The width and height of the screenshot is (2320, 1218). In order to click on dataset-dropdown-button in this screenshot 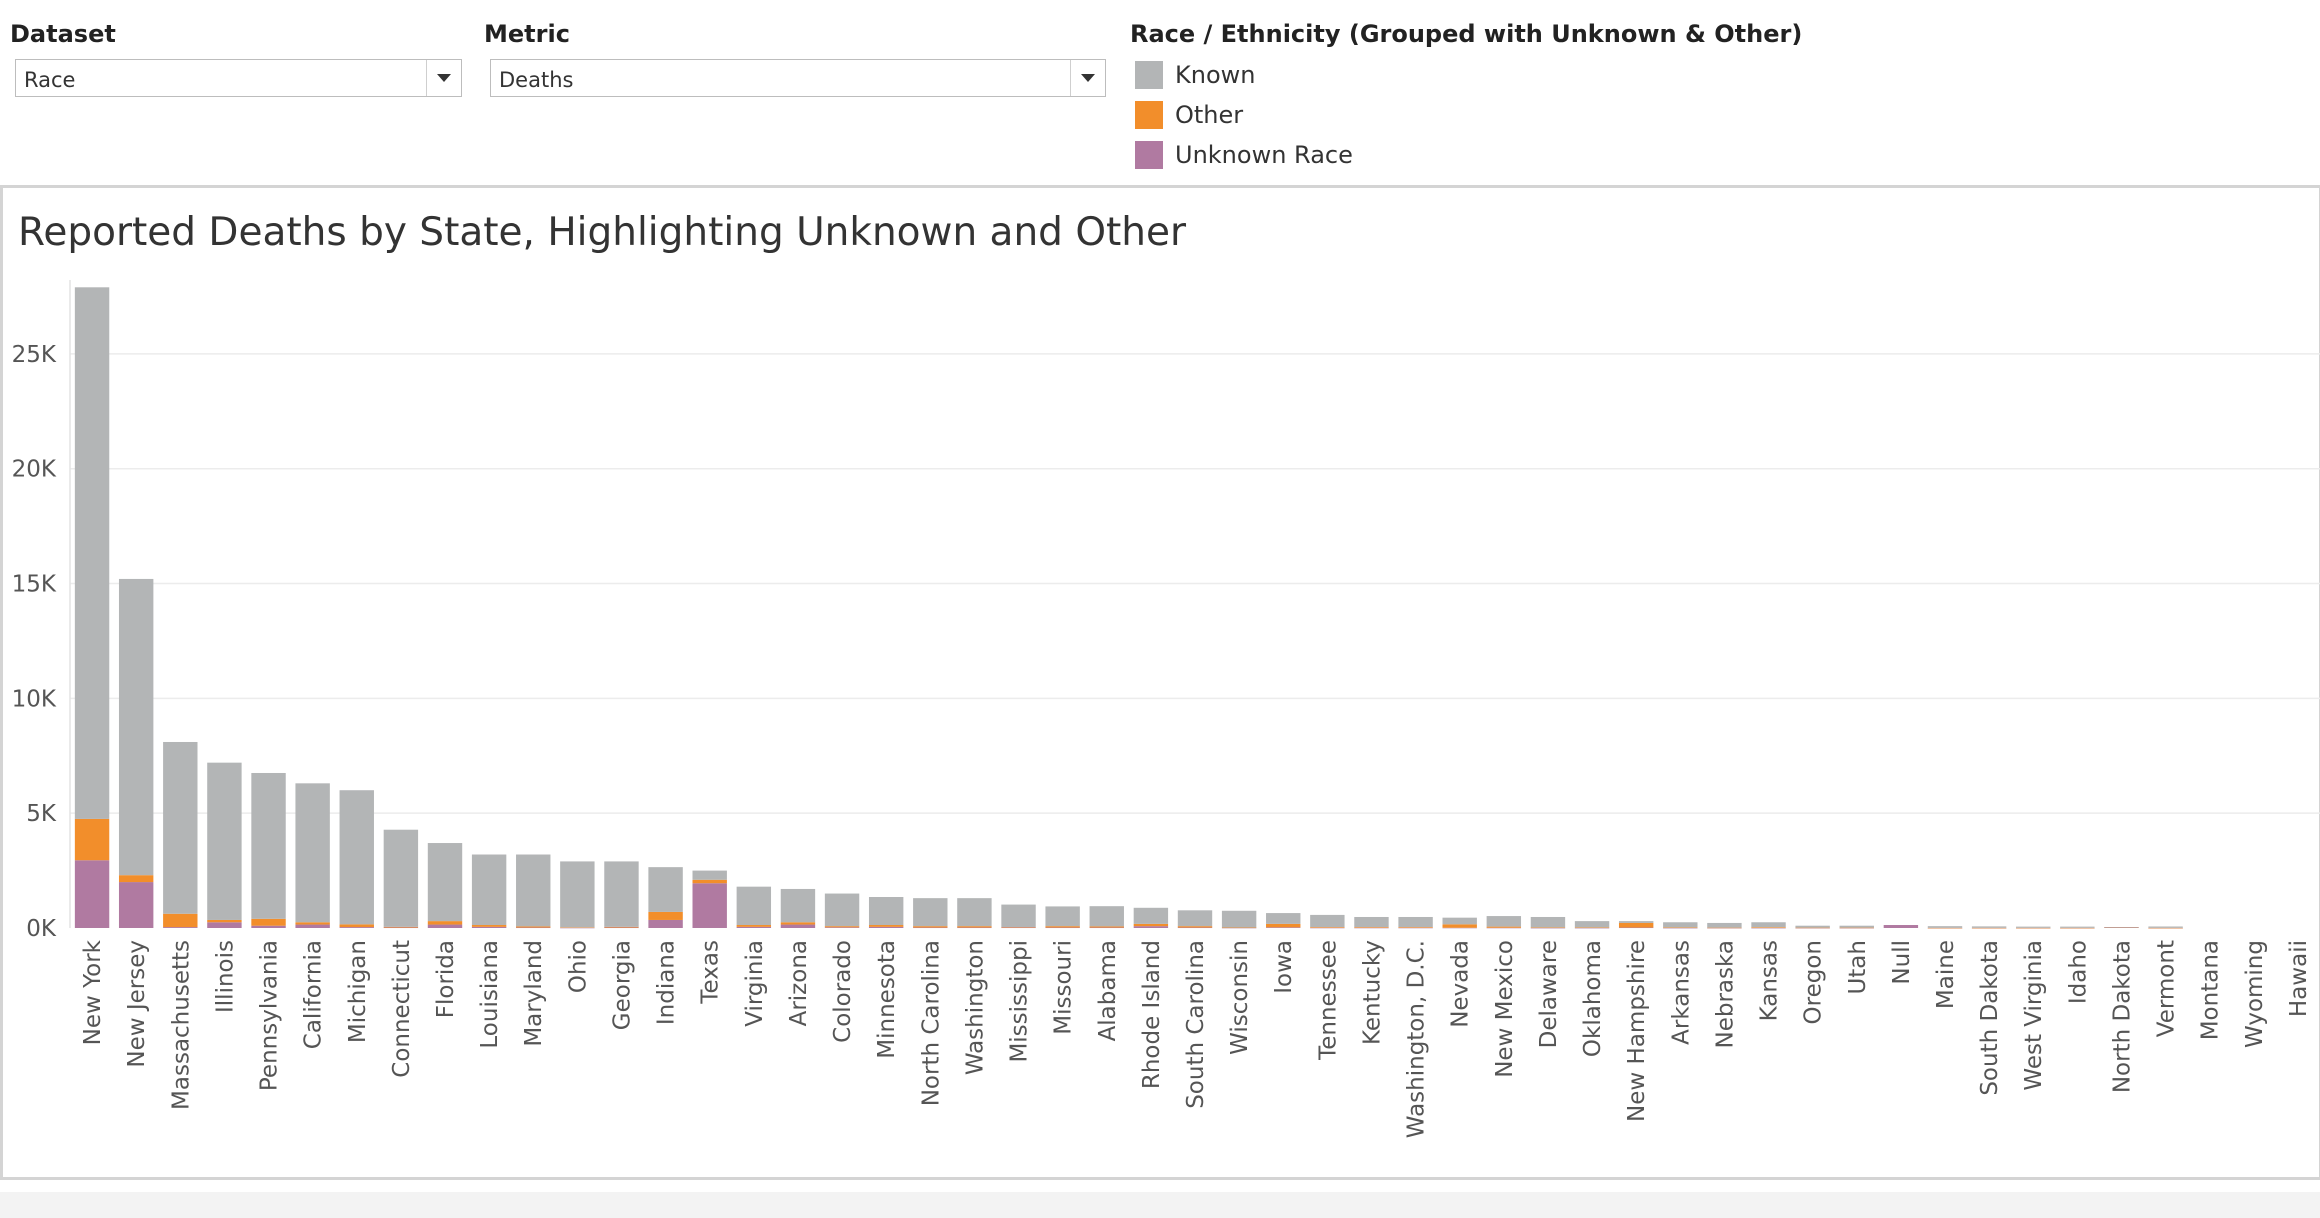, I will do `click(443, 78)`.